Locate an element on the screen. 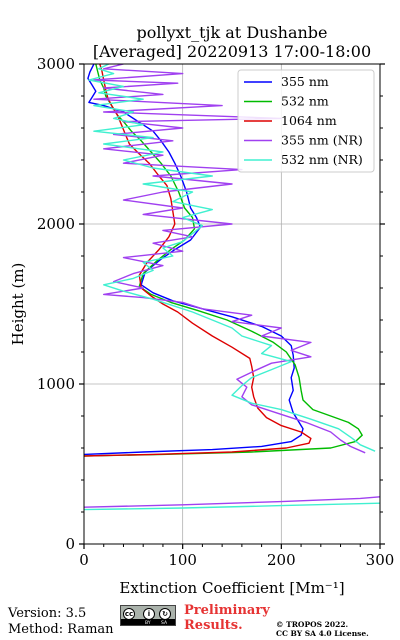 This screenshot has width=400, height=640. copyright-line-1: © TROPOS 2022. is located at coordinates (312, 624).